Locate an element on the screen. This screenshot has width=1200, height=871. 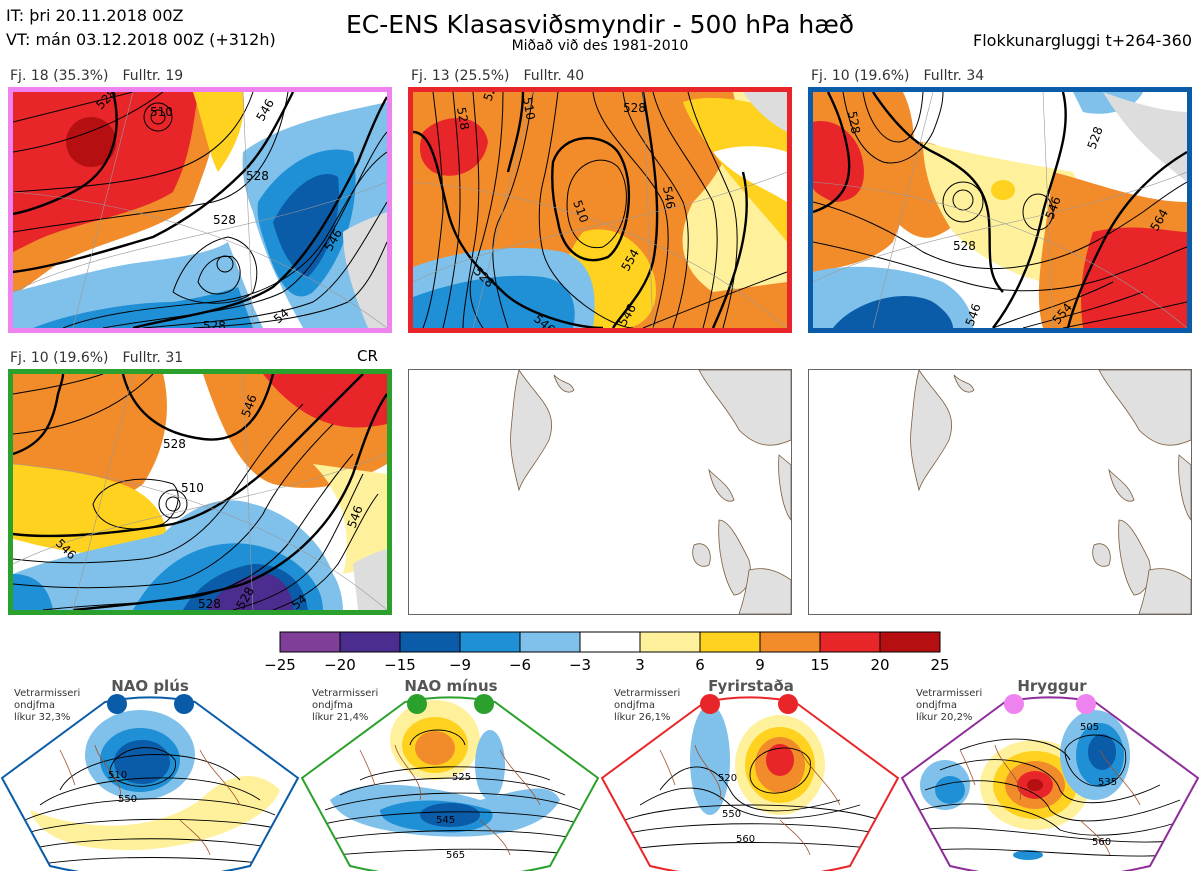
cluster-2-label: Fj. 13 (25.5%) Fulltr. 40 is located at coordinates (497, 76).